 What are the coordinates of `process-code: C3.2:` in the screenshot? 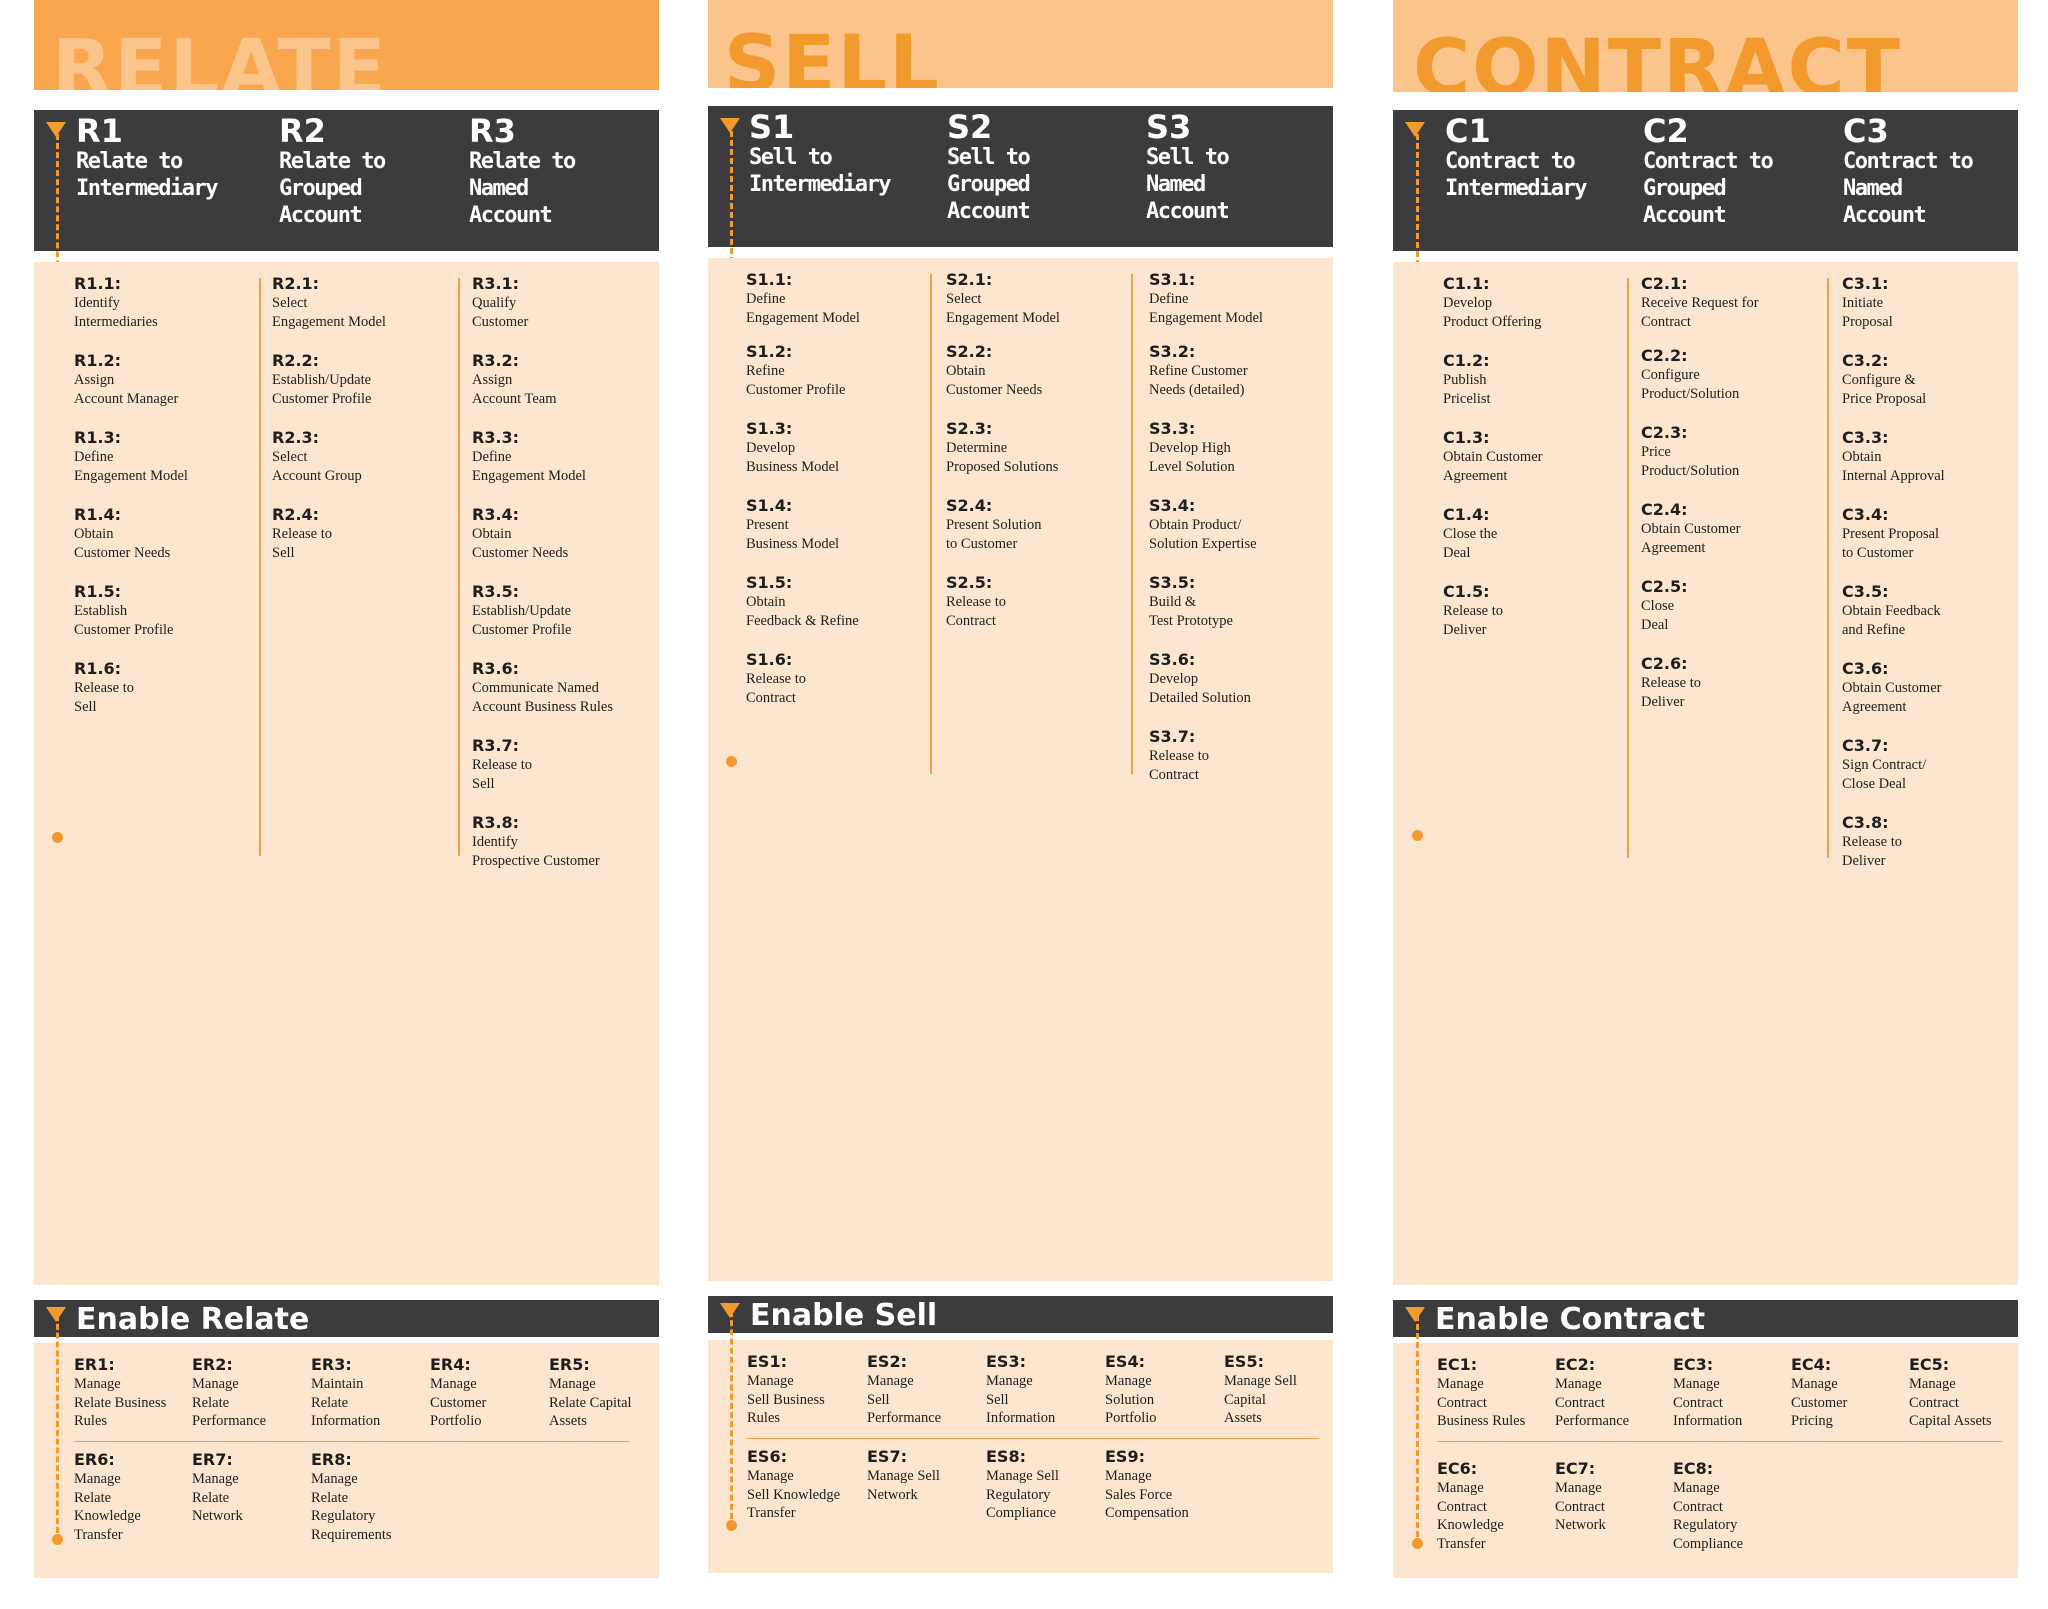 It's located at (1865, 360).